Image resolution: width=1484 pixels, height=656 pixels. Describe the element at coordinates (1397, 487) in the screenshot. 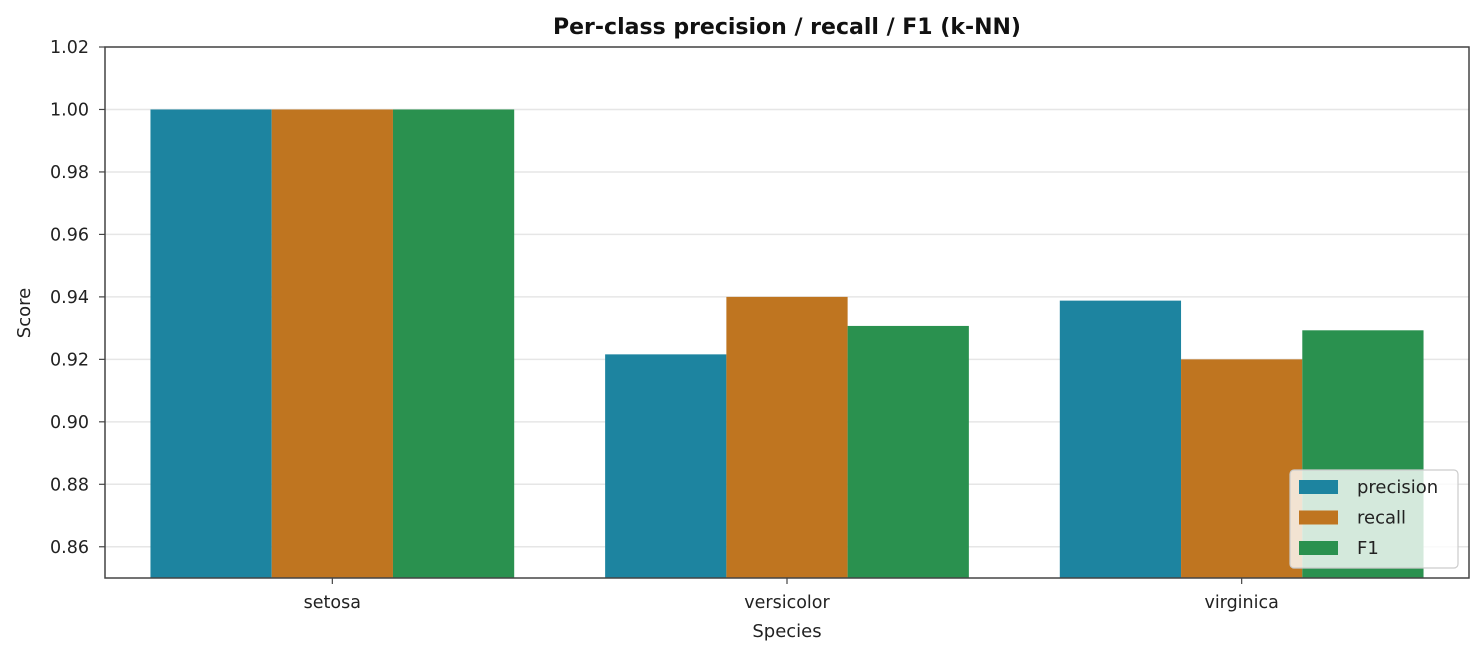

I see `legend-label-precision: precision` at that location.